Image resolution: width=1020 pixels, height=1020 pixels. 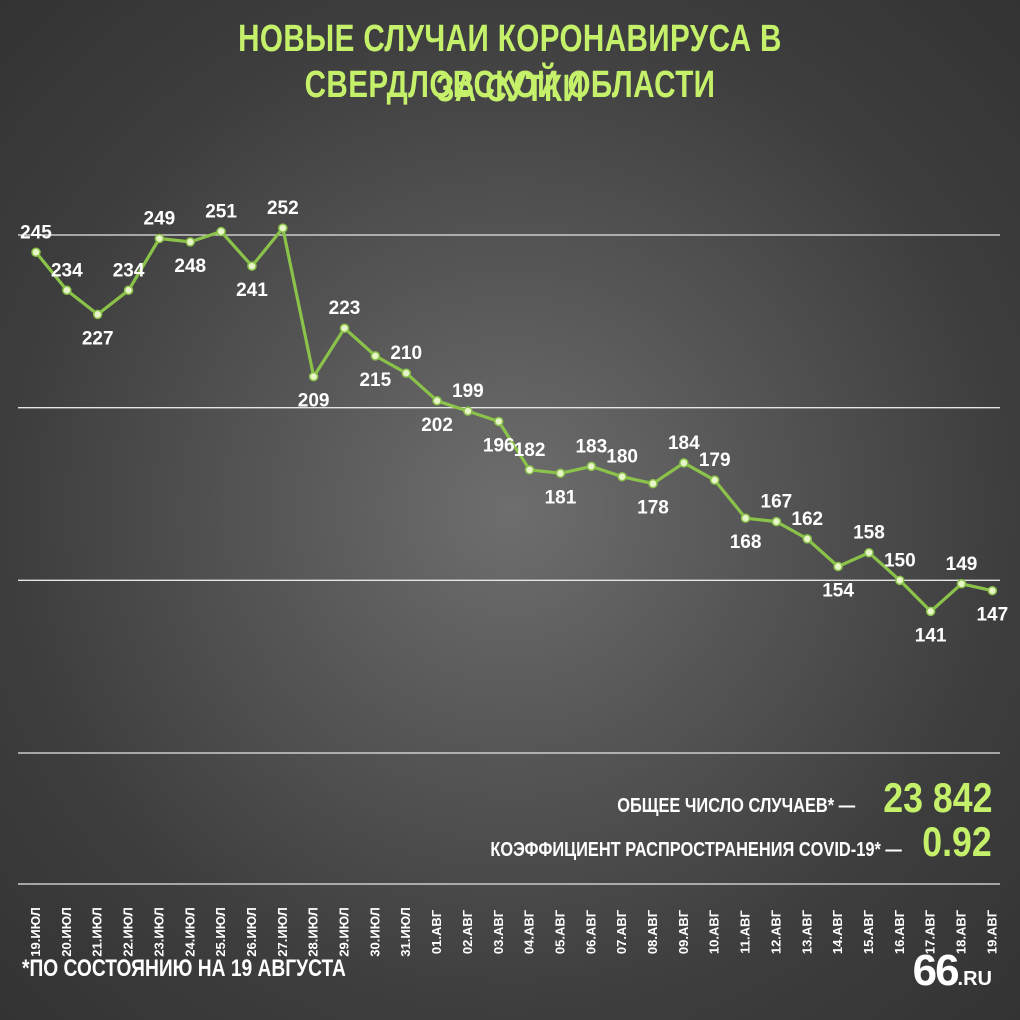 What do you see at coordinates (560, 473) in the screenshot?
I see `data-point-05.АВГ` at bounding box center [560, 473].